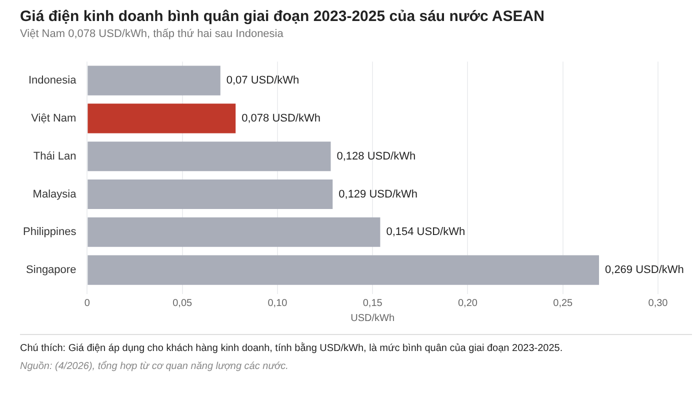  What do you see at coordinates (54, 156) in the screenshot?
I see `y-tick-label: Thái Lan` at bounding box center [54, 156].